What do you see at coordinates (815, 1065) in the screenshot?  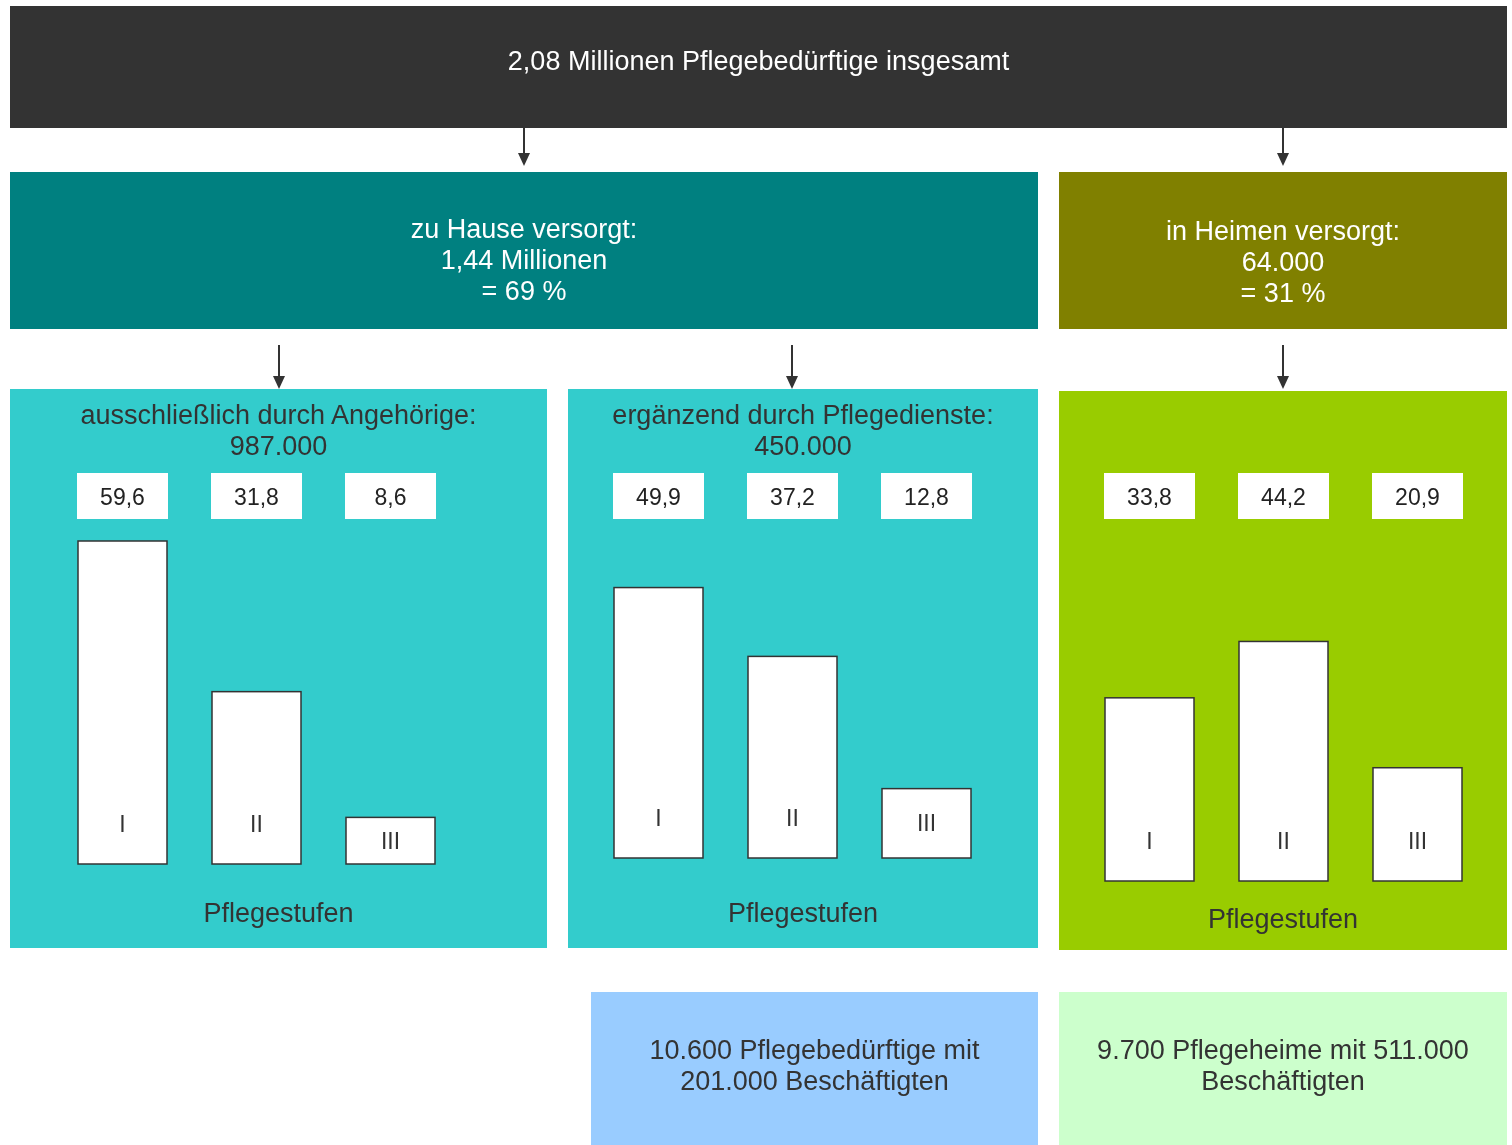 I see `text: 10.600 Pflegebedürftige mit 201.000 Beschäftigten` at bounding box center [815, 1065].